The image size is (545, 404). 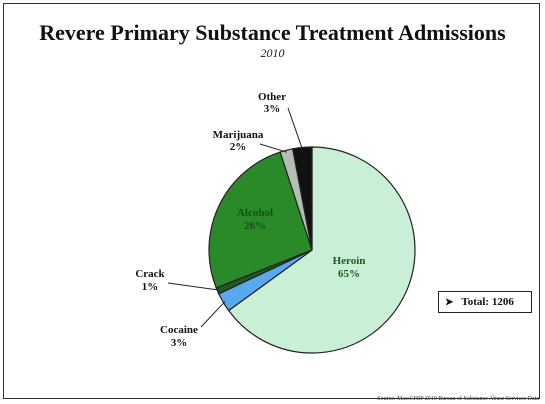 I want to click on slice-pct-other: 3%, so click(x=272, y=109).